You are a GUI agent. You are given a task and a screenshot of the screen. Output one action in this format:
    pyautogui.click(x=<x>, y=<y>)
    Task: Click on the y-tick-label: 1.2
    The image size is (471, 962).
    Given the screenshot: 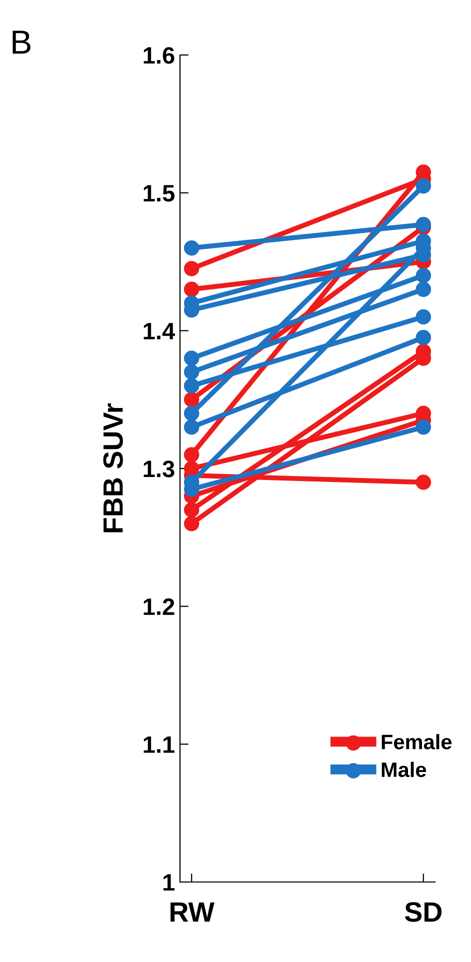 What is the action you would take?
    pyautogui.click(x=159, y=606)
    